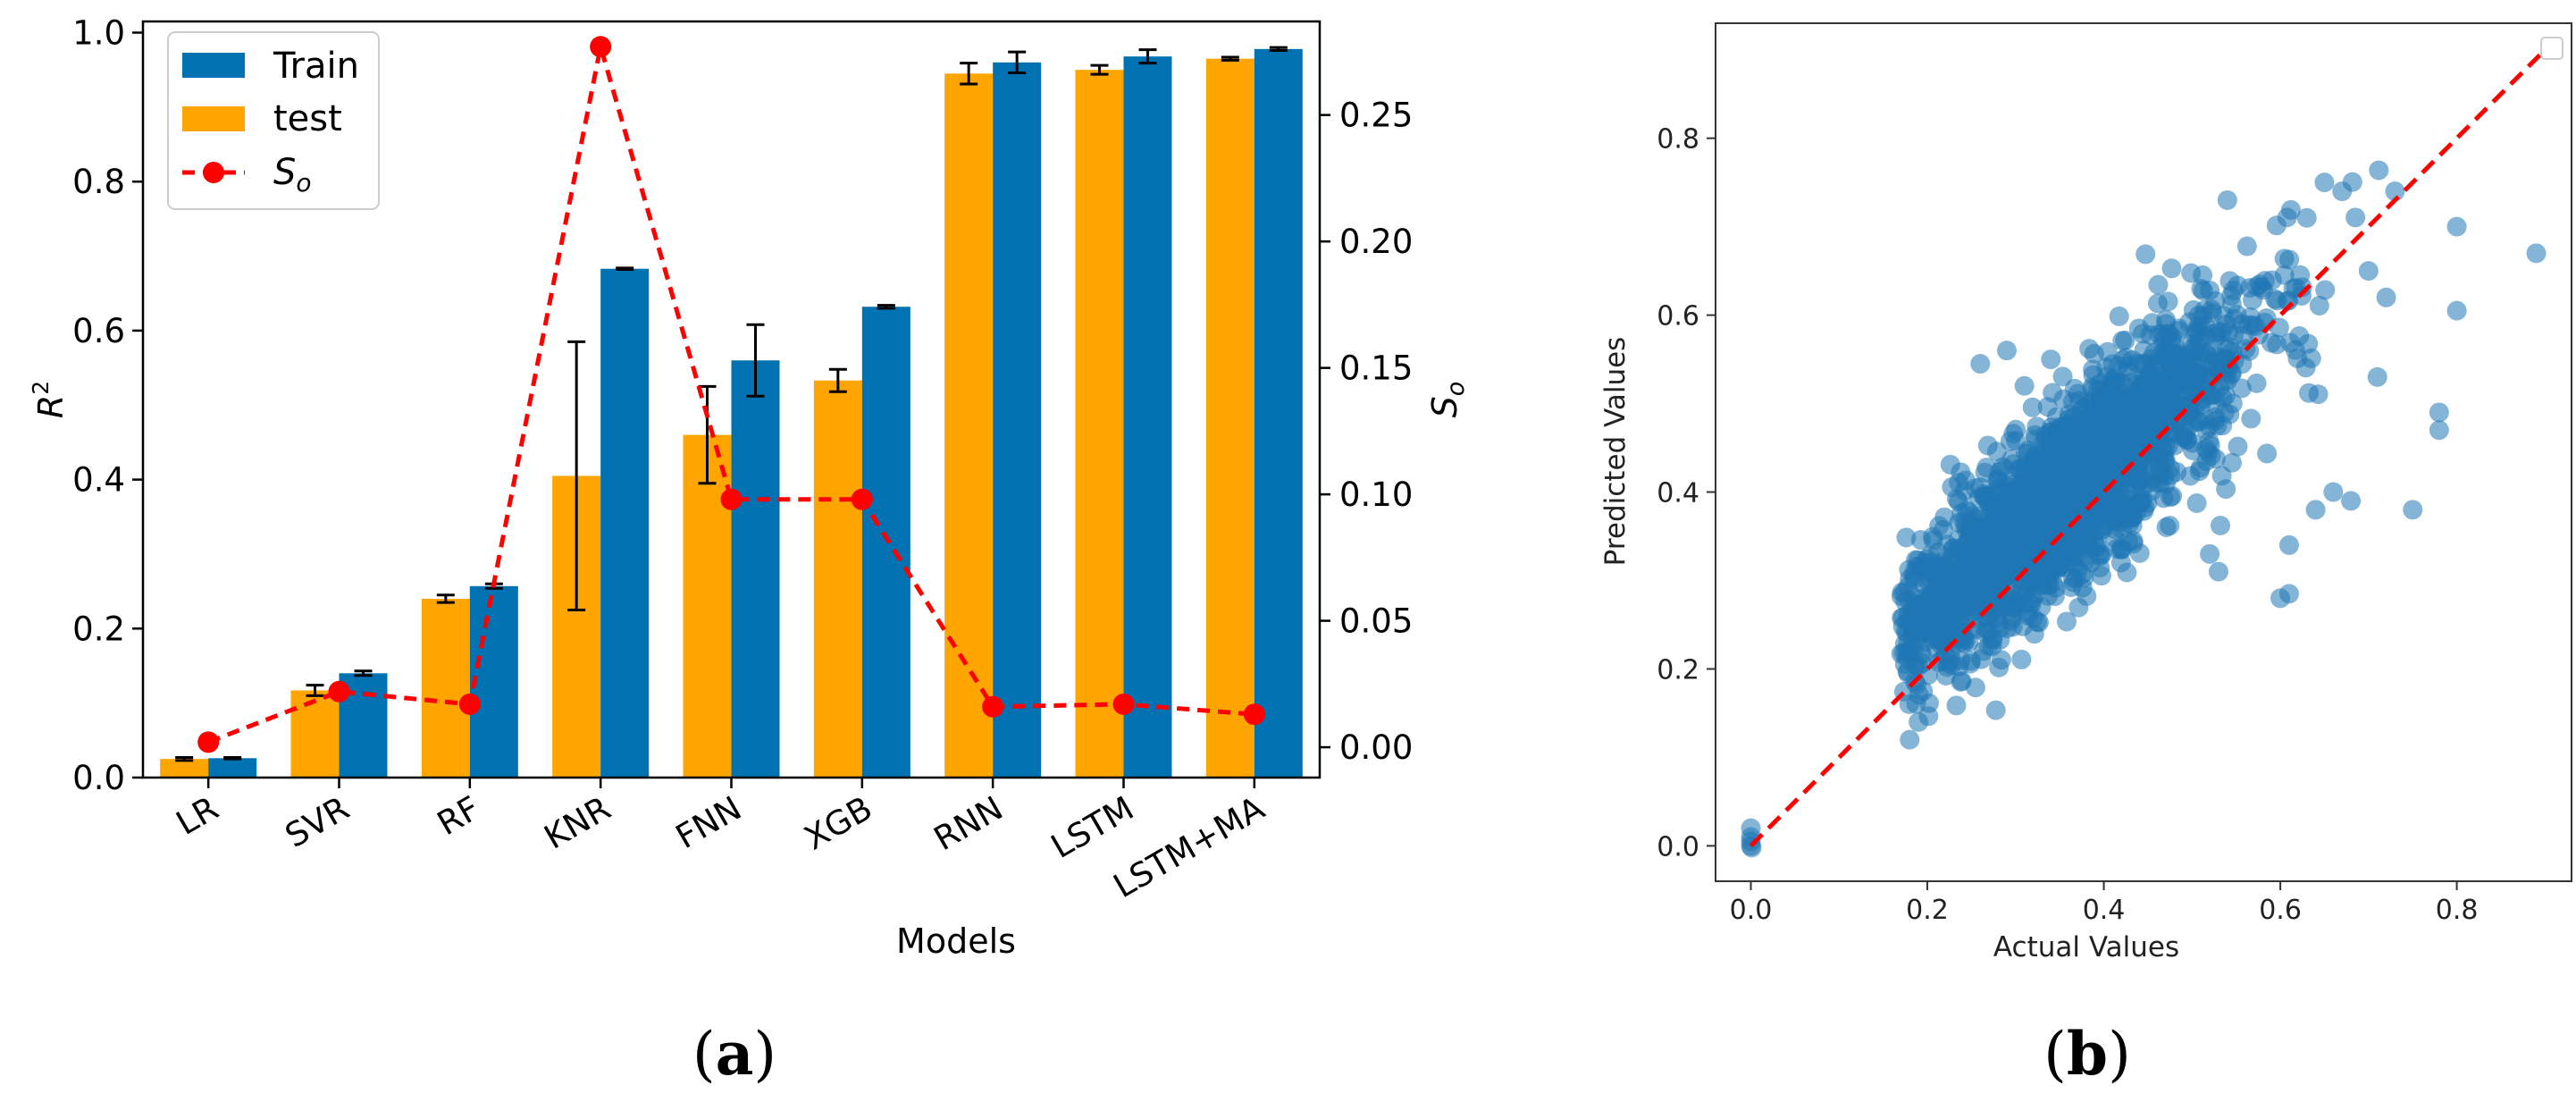 Image resolution: width=2576 pixels, height=1102 pixels. What do you see at coordinates (208, 742) in the screenshot?
I see `so-marker-lr` at bounding box center [208, 742].